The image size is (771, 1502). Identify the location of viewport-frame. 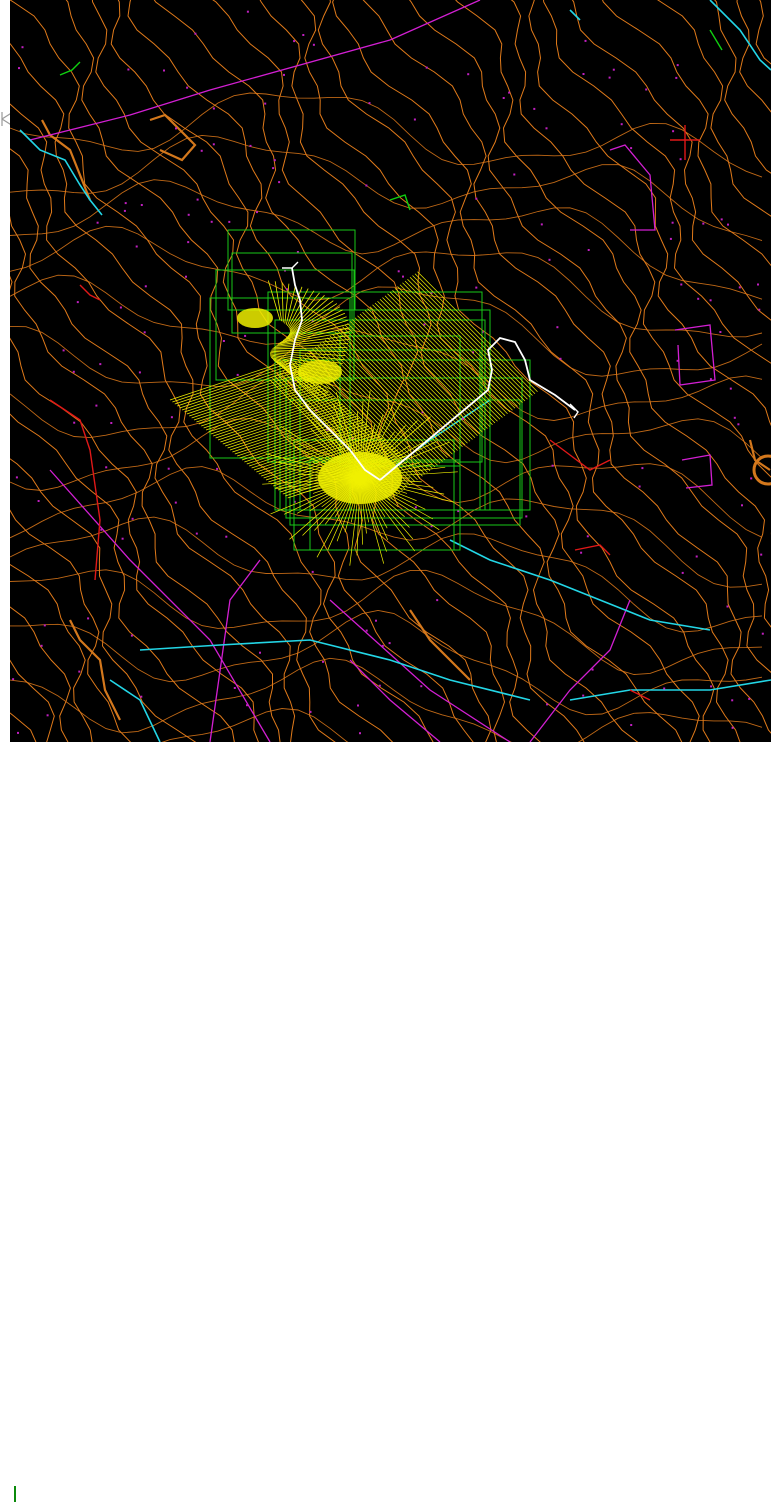
(404, 448).